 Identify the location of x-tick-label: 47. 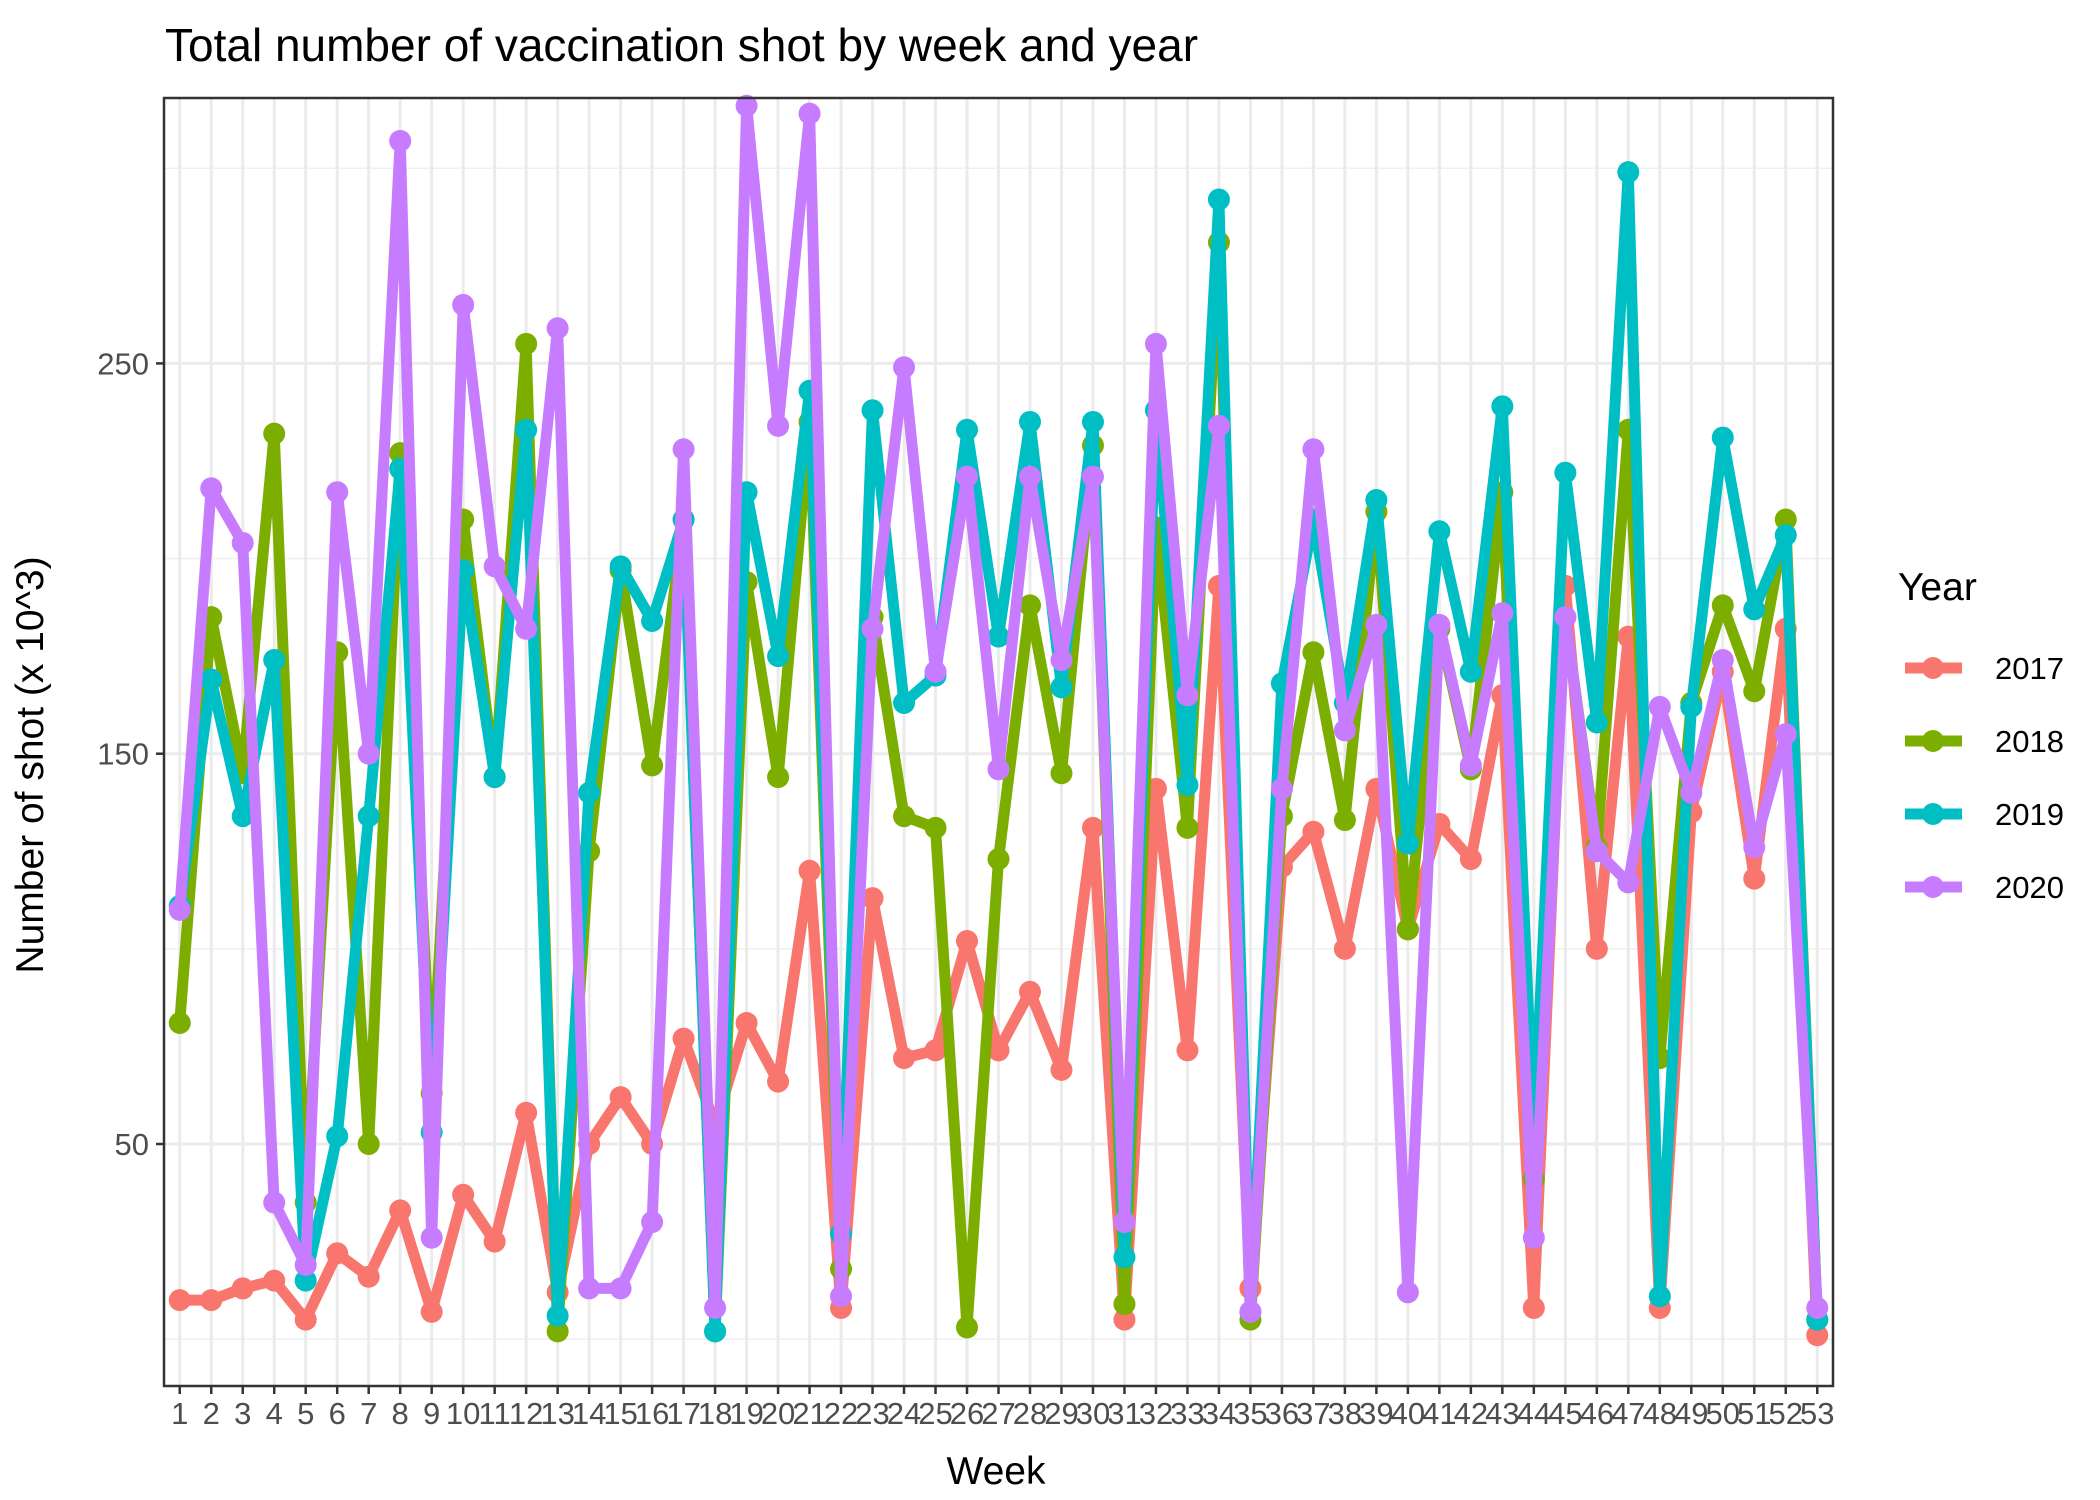
(1628, 1413).